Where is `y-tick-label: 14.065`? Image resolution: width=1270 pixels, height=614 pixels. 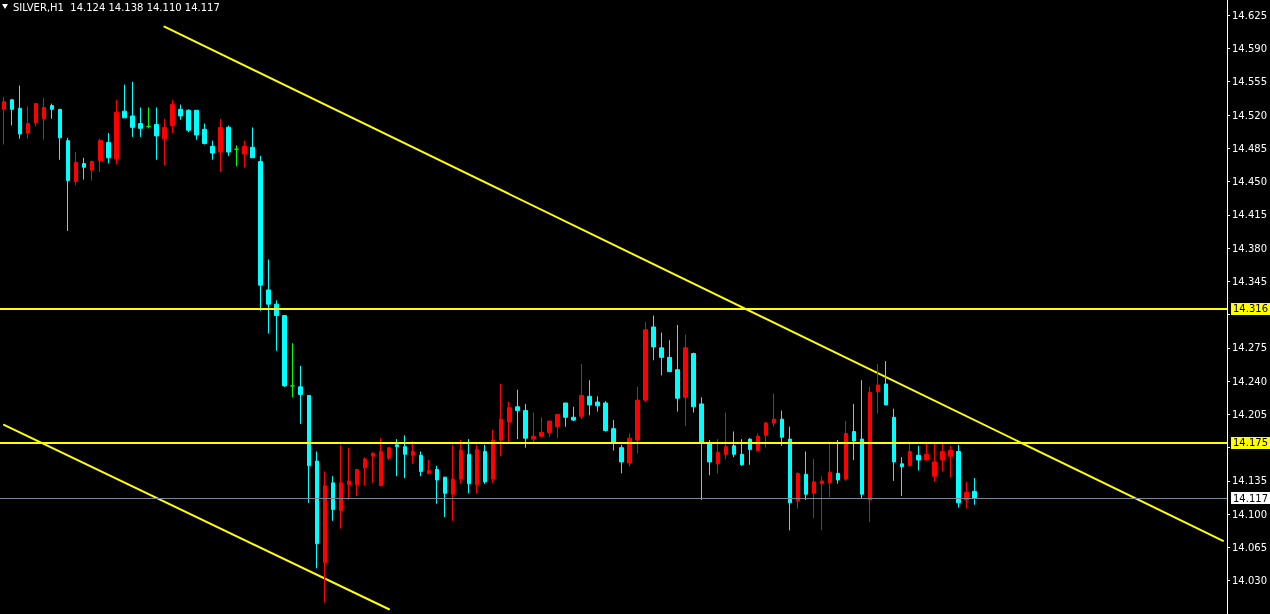 y-tick-label: 14.065 is located at coordinates (1250, 547).